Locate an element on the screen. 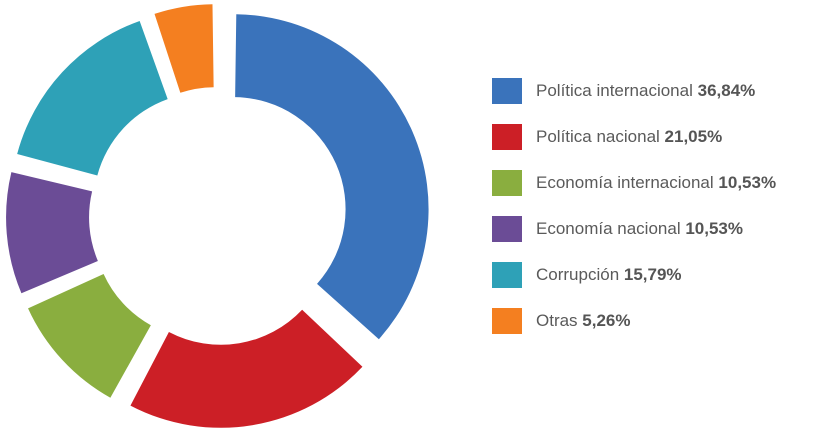 The height and width of the screenshot is (429, 823). legend-entry: Política internacional 36,84% is located at coordinates (645, 91).